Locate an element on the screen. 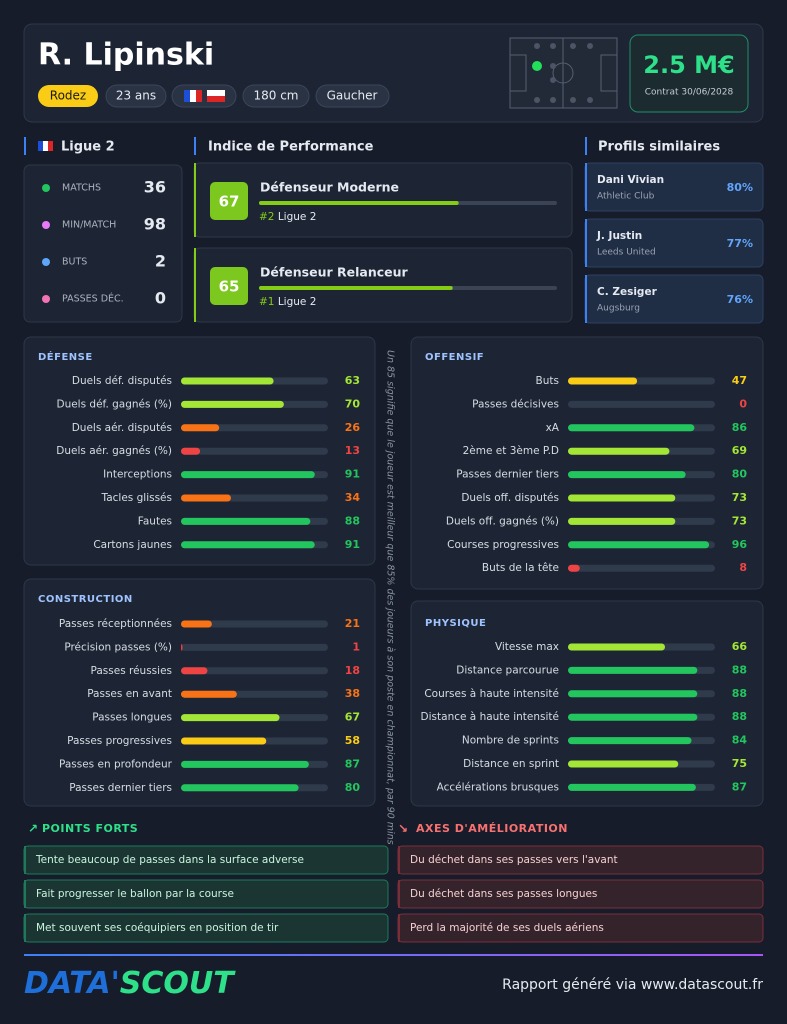 The image size is (787, 1024). item-text: Fait progresser le ballon par la course is located at coordinates (135, 894).